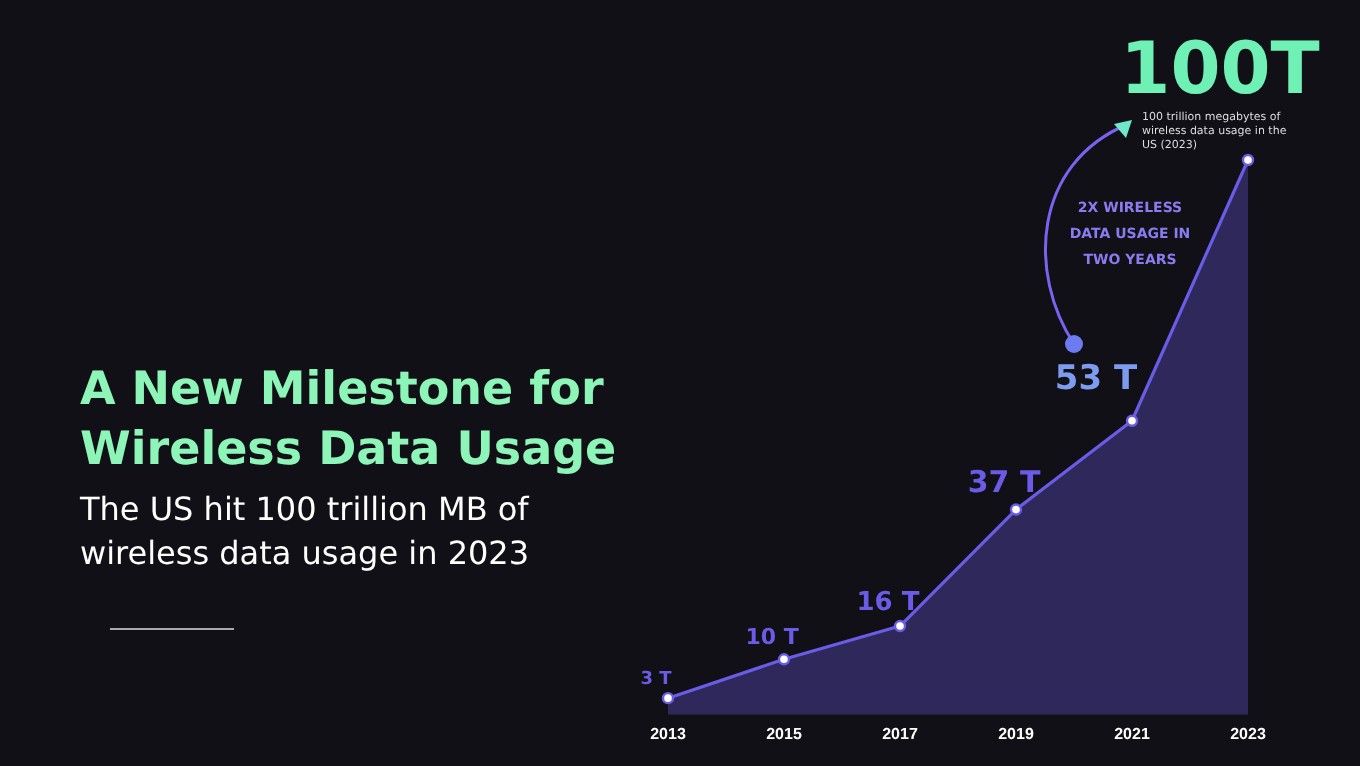 Image resolution: width=1360 pixels, height=766 pixels. I want to click on x-tick-label: 2021, so click(1132, 733).